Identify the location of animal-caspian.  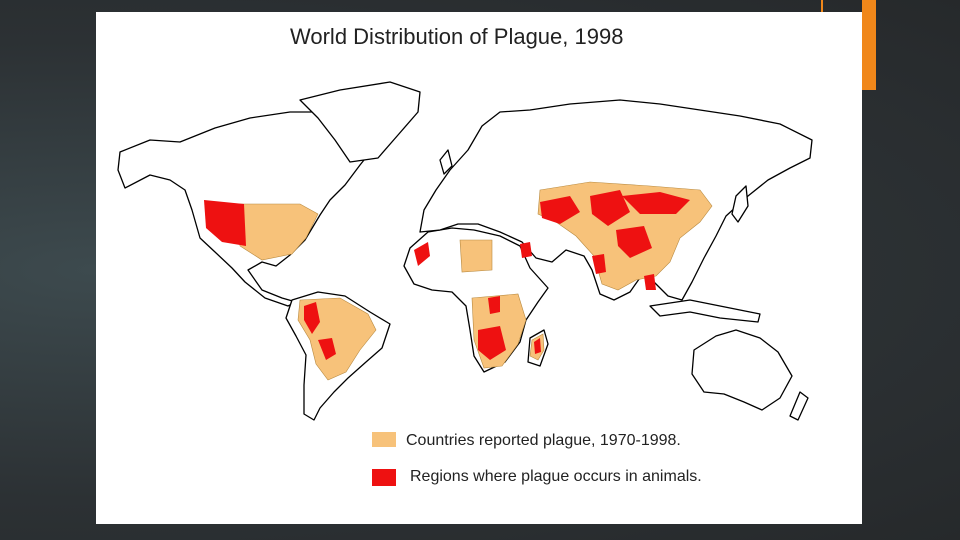
(560, 210).